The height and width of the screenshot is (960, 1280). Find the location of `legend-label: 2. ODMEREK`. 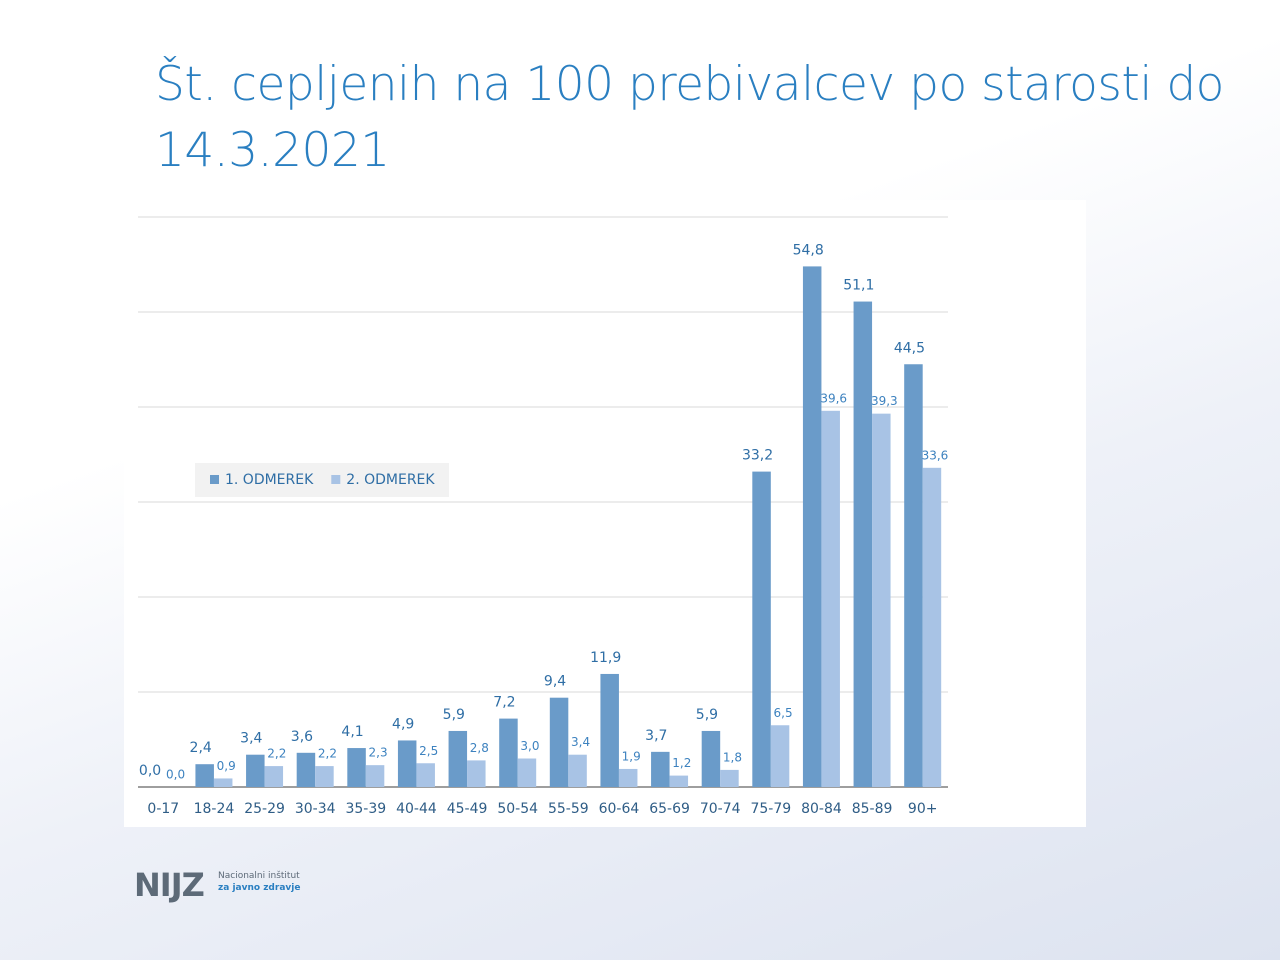

legend-label: 2. ODMEREK is located at coordinates (390, 480).